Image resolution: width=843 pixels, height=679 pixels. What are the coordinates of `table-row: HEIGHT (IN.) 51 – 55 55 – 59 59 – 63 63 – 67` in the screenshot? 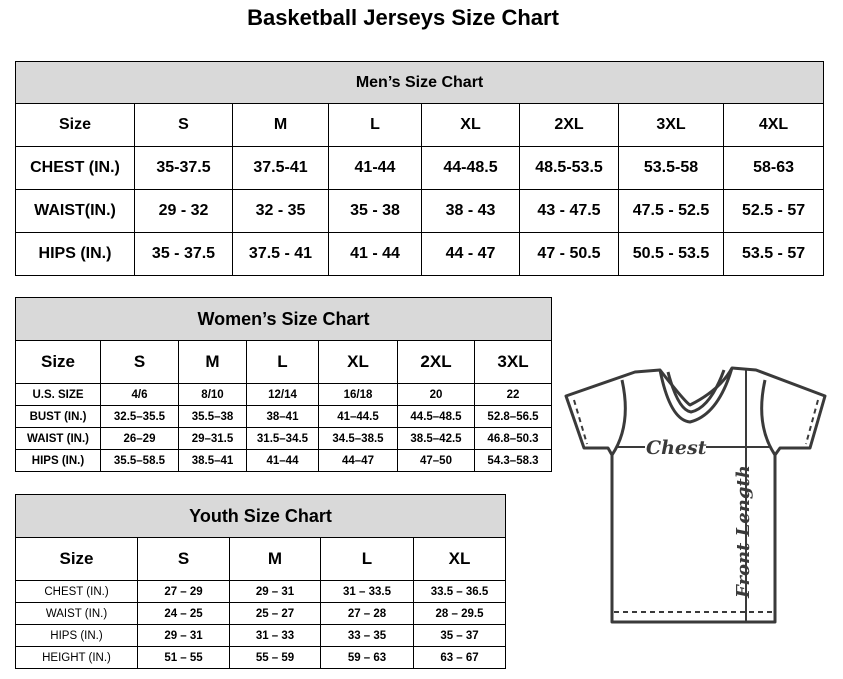 It's located at (261, 657).